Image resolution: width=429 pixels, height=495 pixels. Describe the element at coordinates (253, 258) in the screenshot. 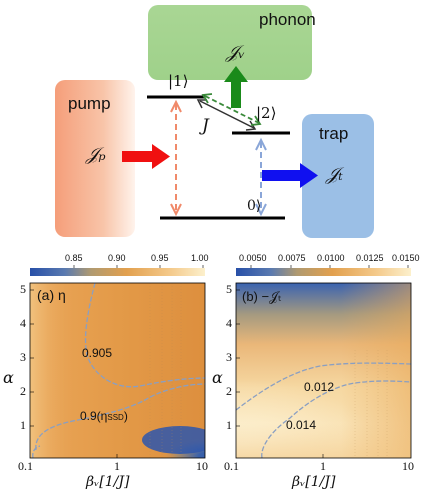

I see `colorbar-b-tick: 0.0050` at that location.